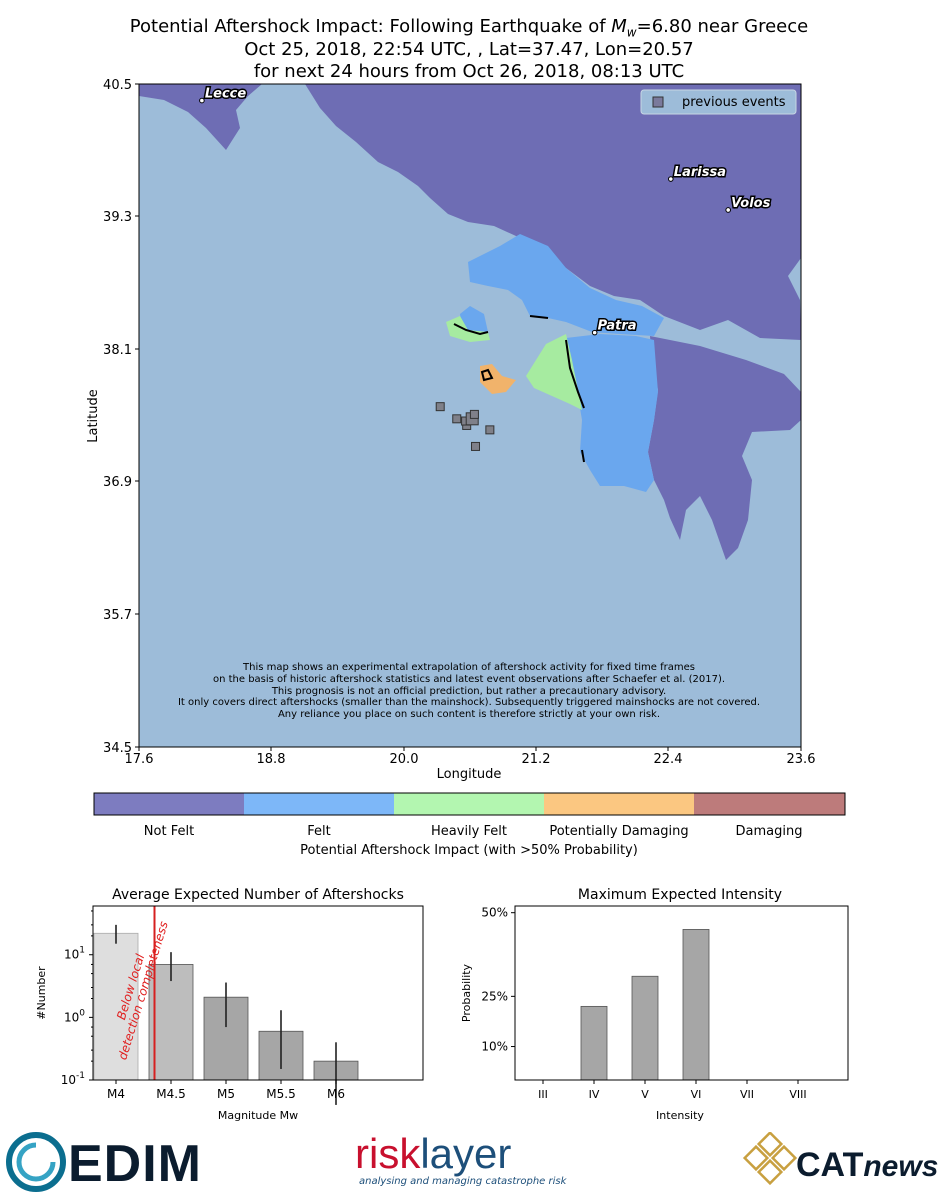 This screenshot has height=1200, width=938. I want to click on y-tick-label: 10⁻¹, so click(73, 1079).